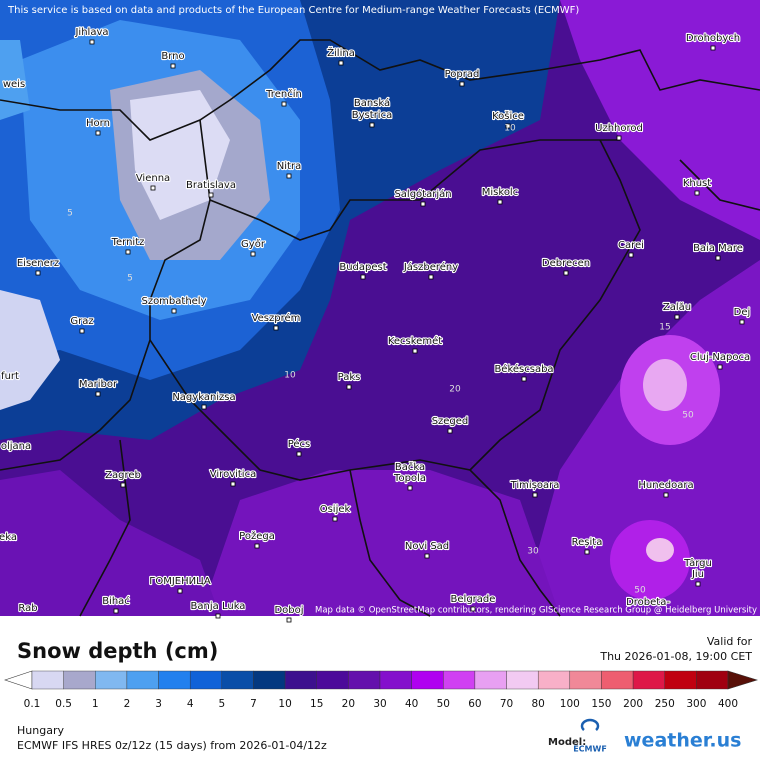 The image size is (760, 764). I want to click on city-label: oljana, so click(16, 446).